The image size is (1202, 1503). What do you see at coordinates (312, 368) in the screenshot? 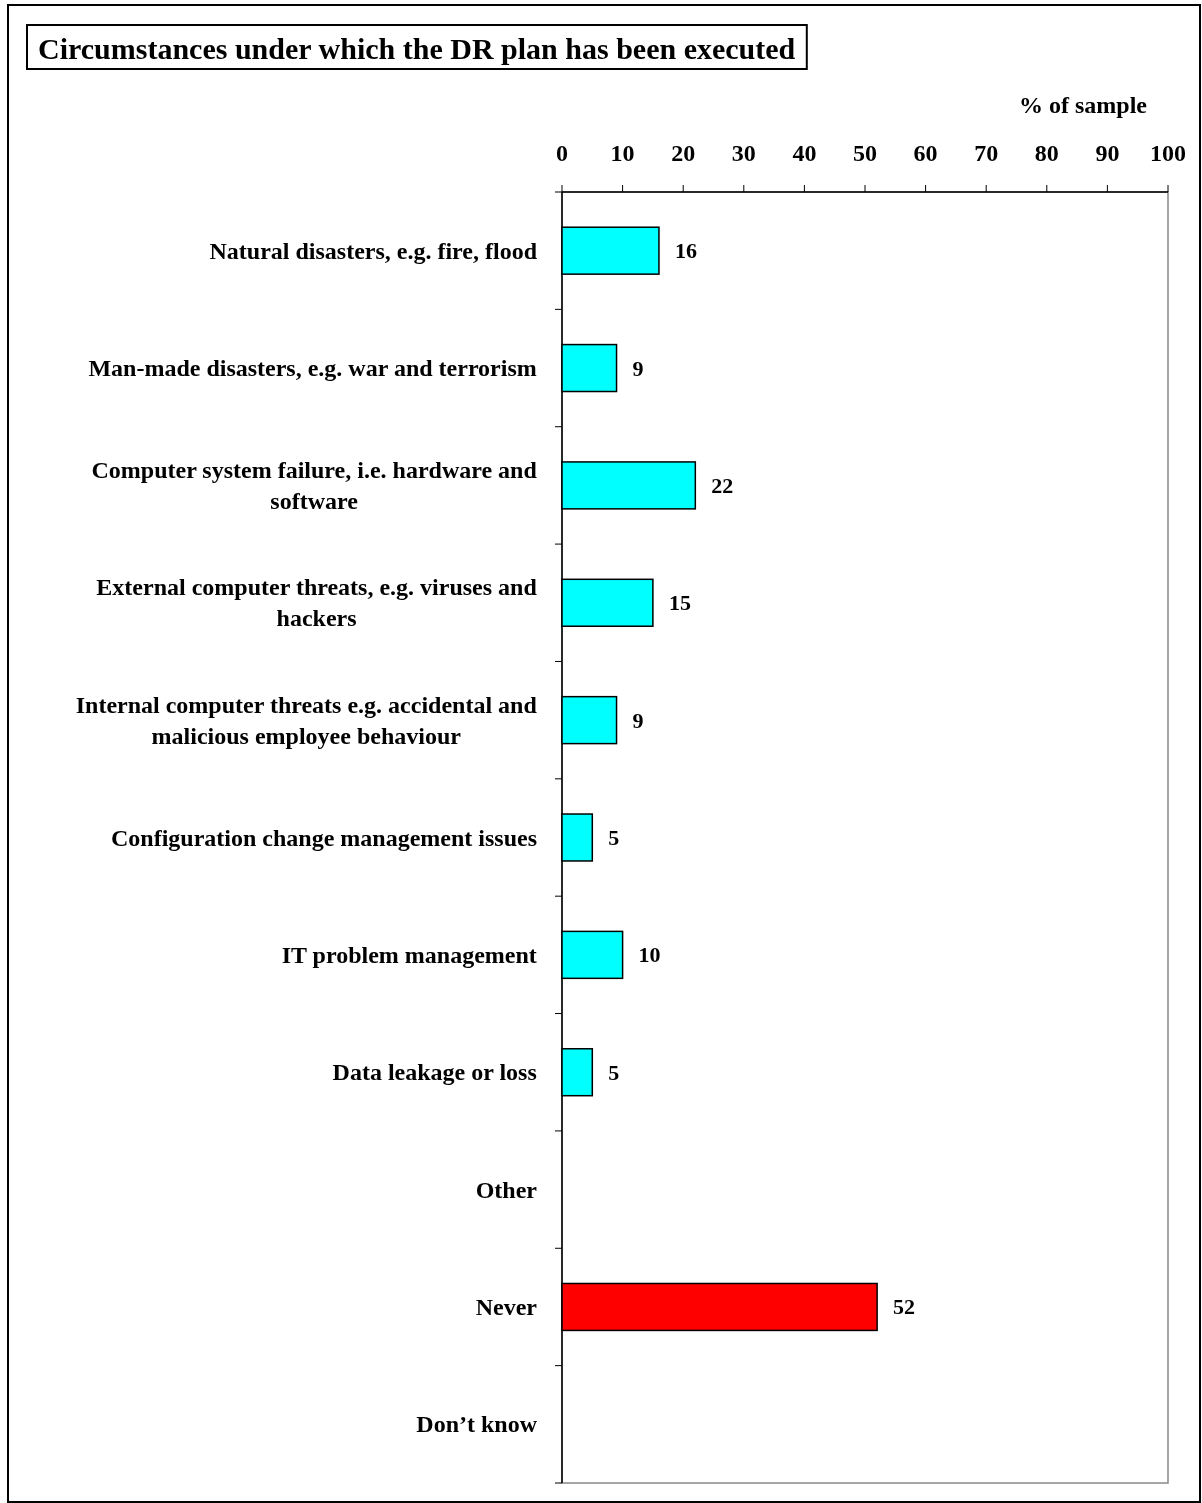
I see `y-tick-label: Man-made disasters, e.g. war and terrorism` at bounding box center [312, 368].